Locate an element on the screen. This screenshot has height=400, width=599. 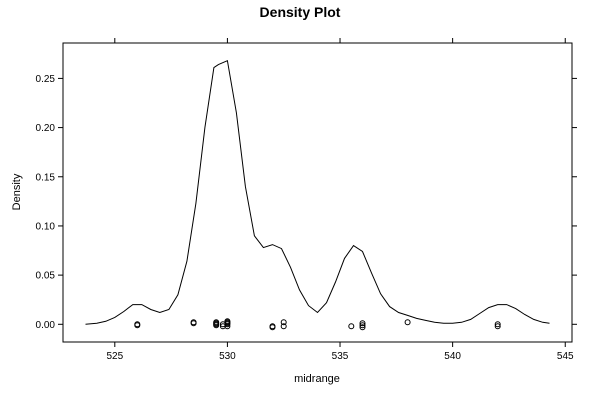
y-tick-label: 0.15 is located at coordinates (46, 177).